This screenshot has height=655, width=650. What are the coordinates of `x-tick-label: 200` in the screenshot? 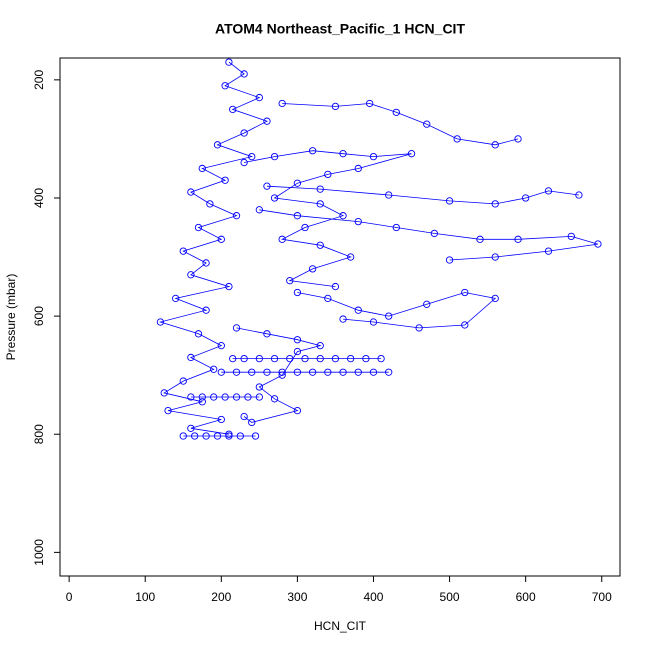 It's located at (221, 597).